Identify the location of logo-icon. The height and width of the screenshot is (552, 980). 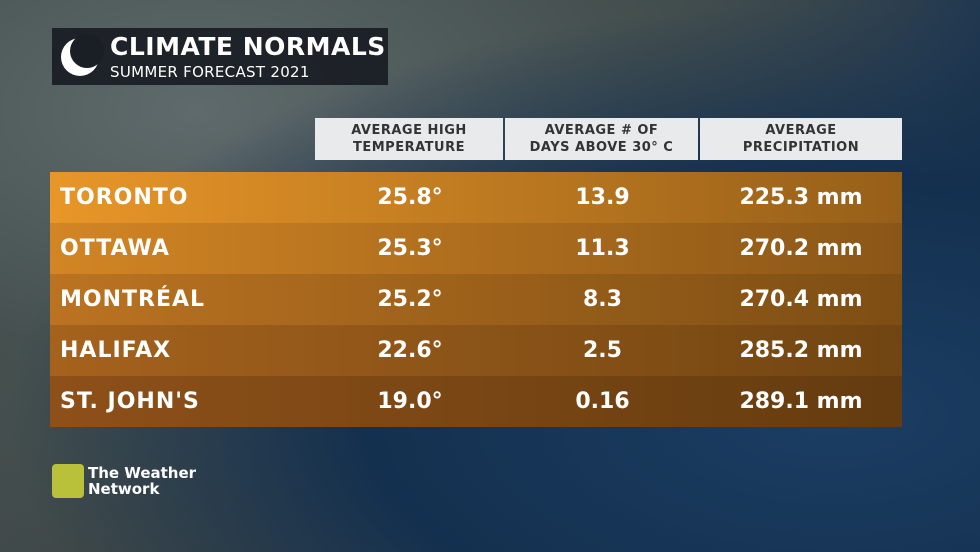
(68, 481).